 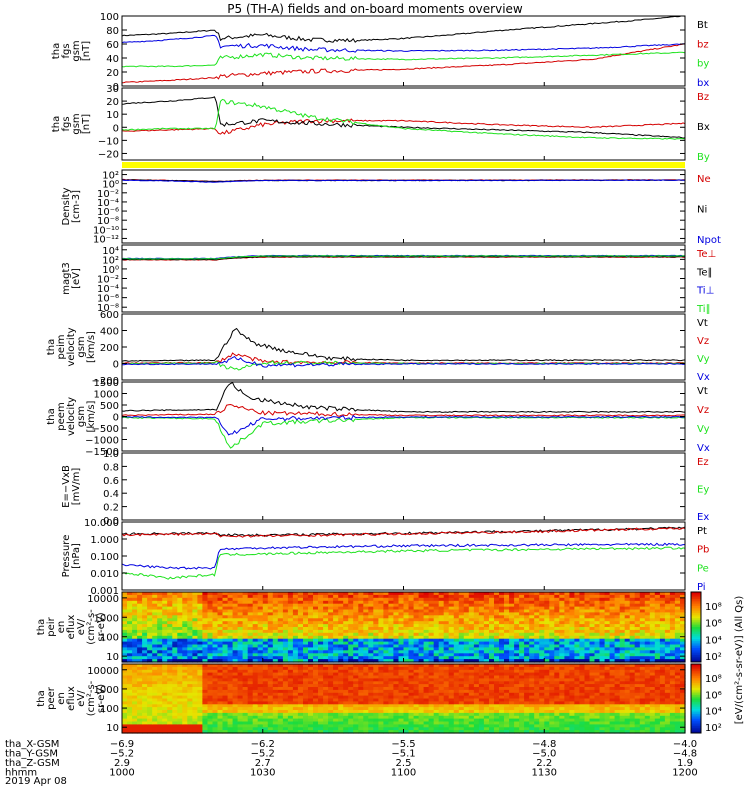 I want to click on legend-1-1: Bx, so click(x=703, y=127).